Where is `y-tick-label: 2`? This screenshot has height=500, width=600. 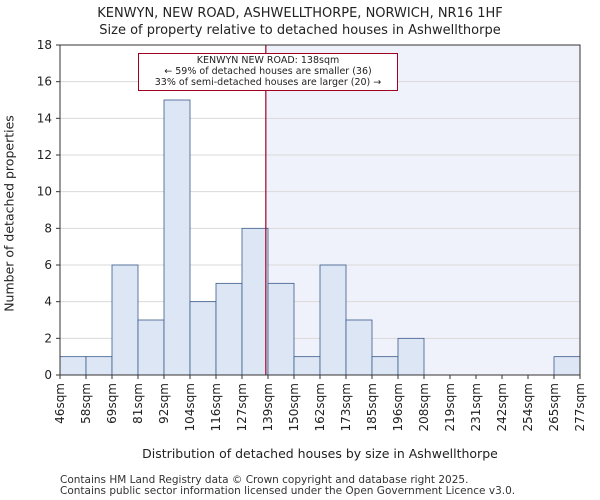 y-tick-label: 2 is located at coordinates (48, 338).